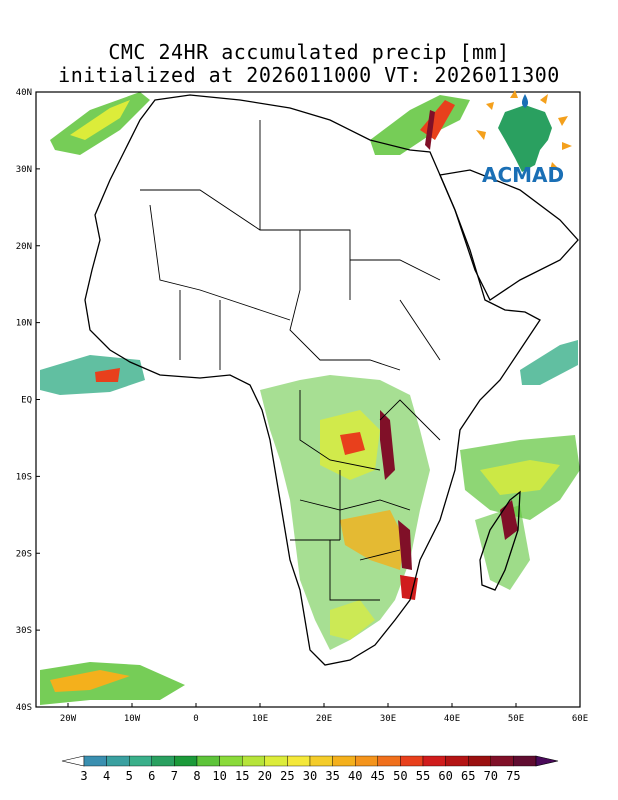 The image size is (618, 800). What do you see at coordinates (24, 93) in the screenshot?
I see `lat-label: 40N` at bounding box center [24, 93].